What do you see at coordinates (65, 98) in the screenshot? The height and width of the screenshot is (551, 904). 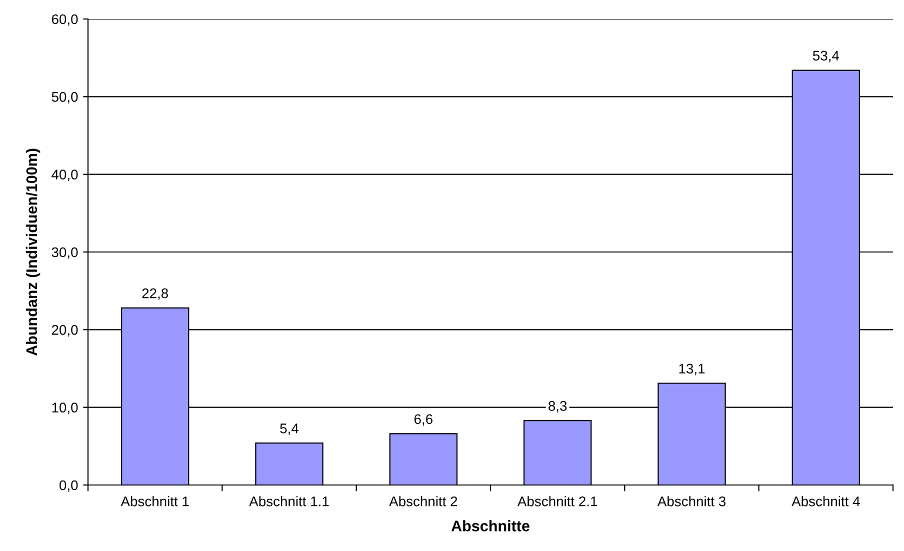 I see `y-tick-label: 50,0` at bounding box center [65, 98].